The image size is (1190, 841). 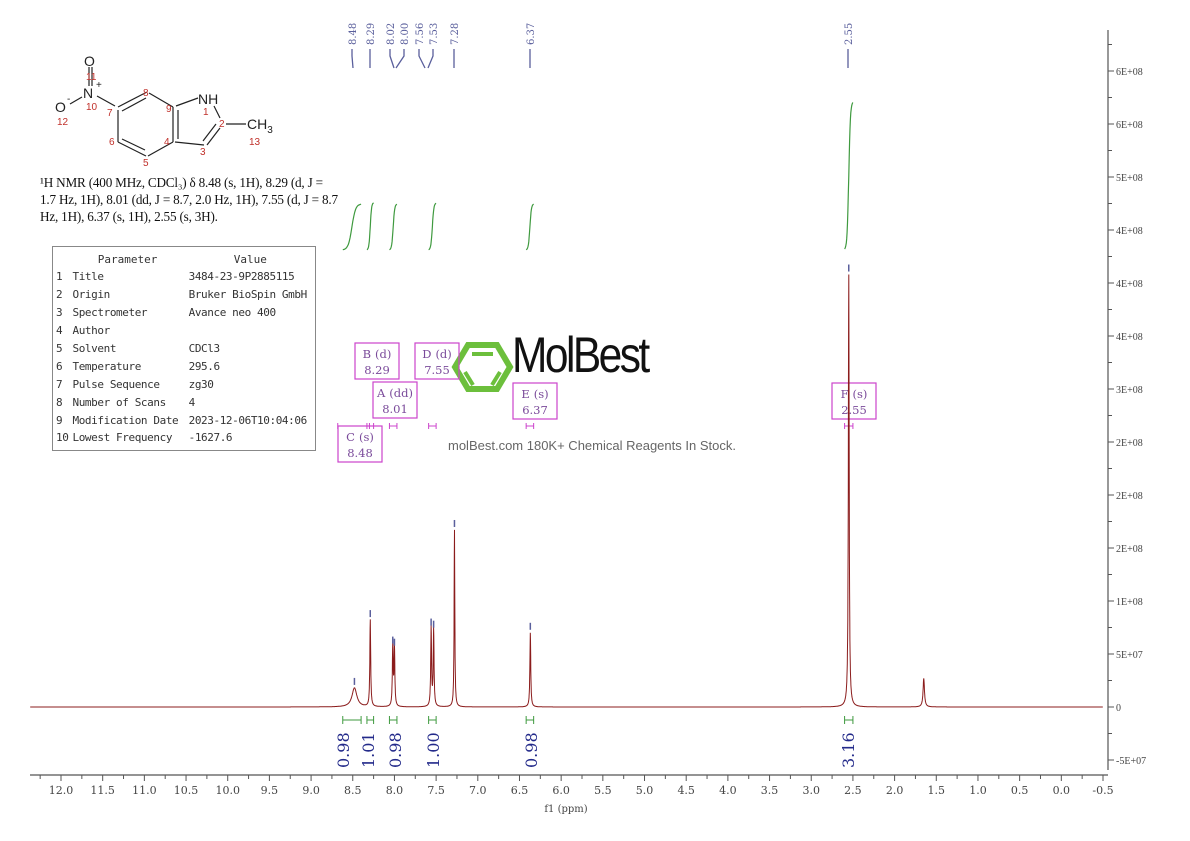 What do you see at coordinates (144, 790) in the screenshot?
I see `x-tick-label: 11.0` at bounding box center [144, 790].